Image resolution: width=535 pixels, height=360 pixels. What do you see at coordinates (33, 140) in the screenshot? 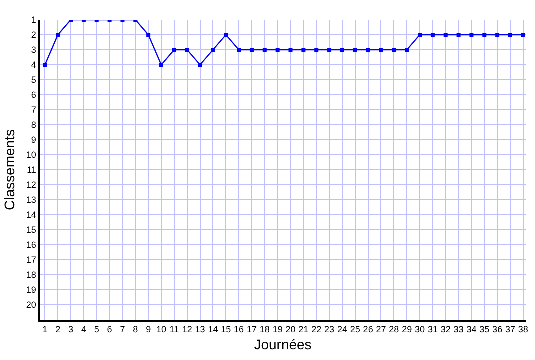
I see `y-tick-label: 9` at bounding box center [33, 140].